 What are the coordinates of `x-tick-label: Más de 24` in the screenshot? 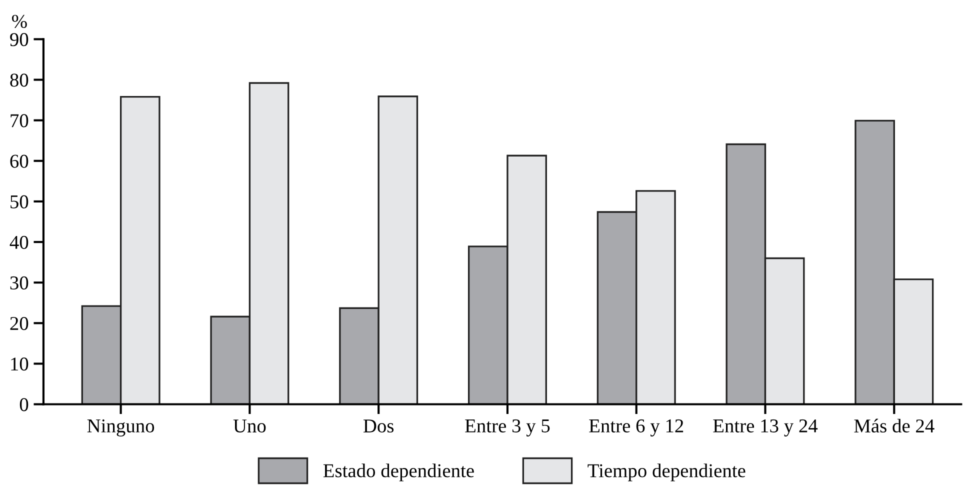 It's located at (894, 425).